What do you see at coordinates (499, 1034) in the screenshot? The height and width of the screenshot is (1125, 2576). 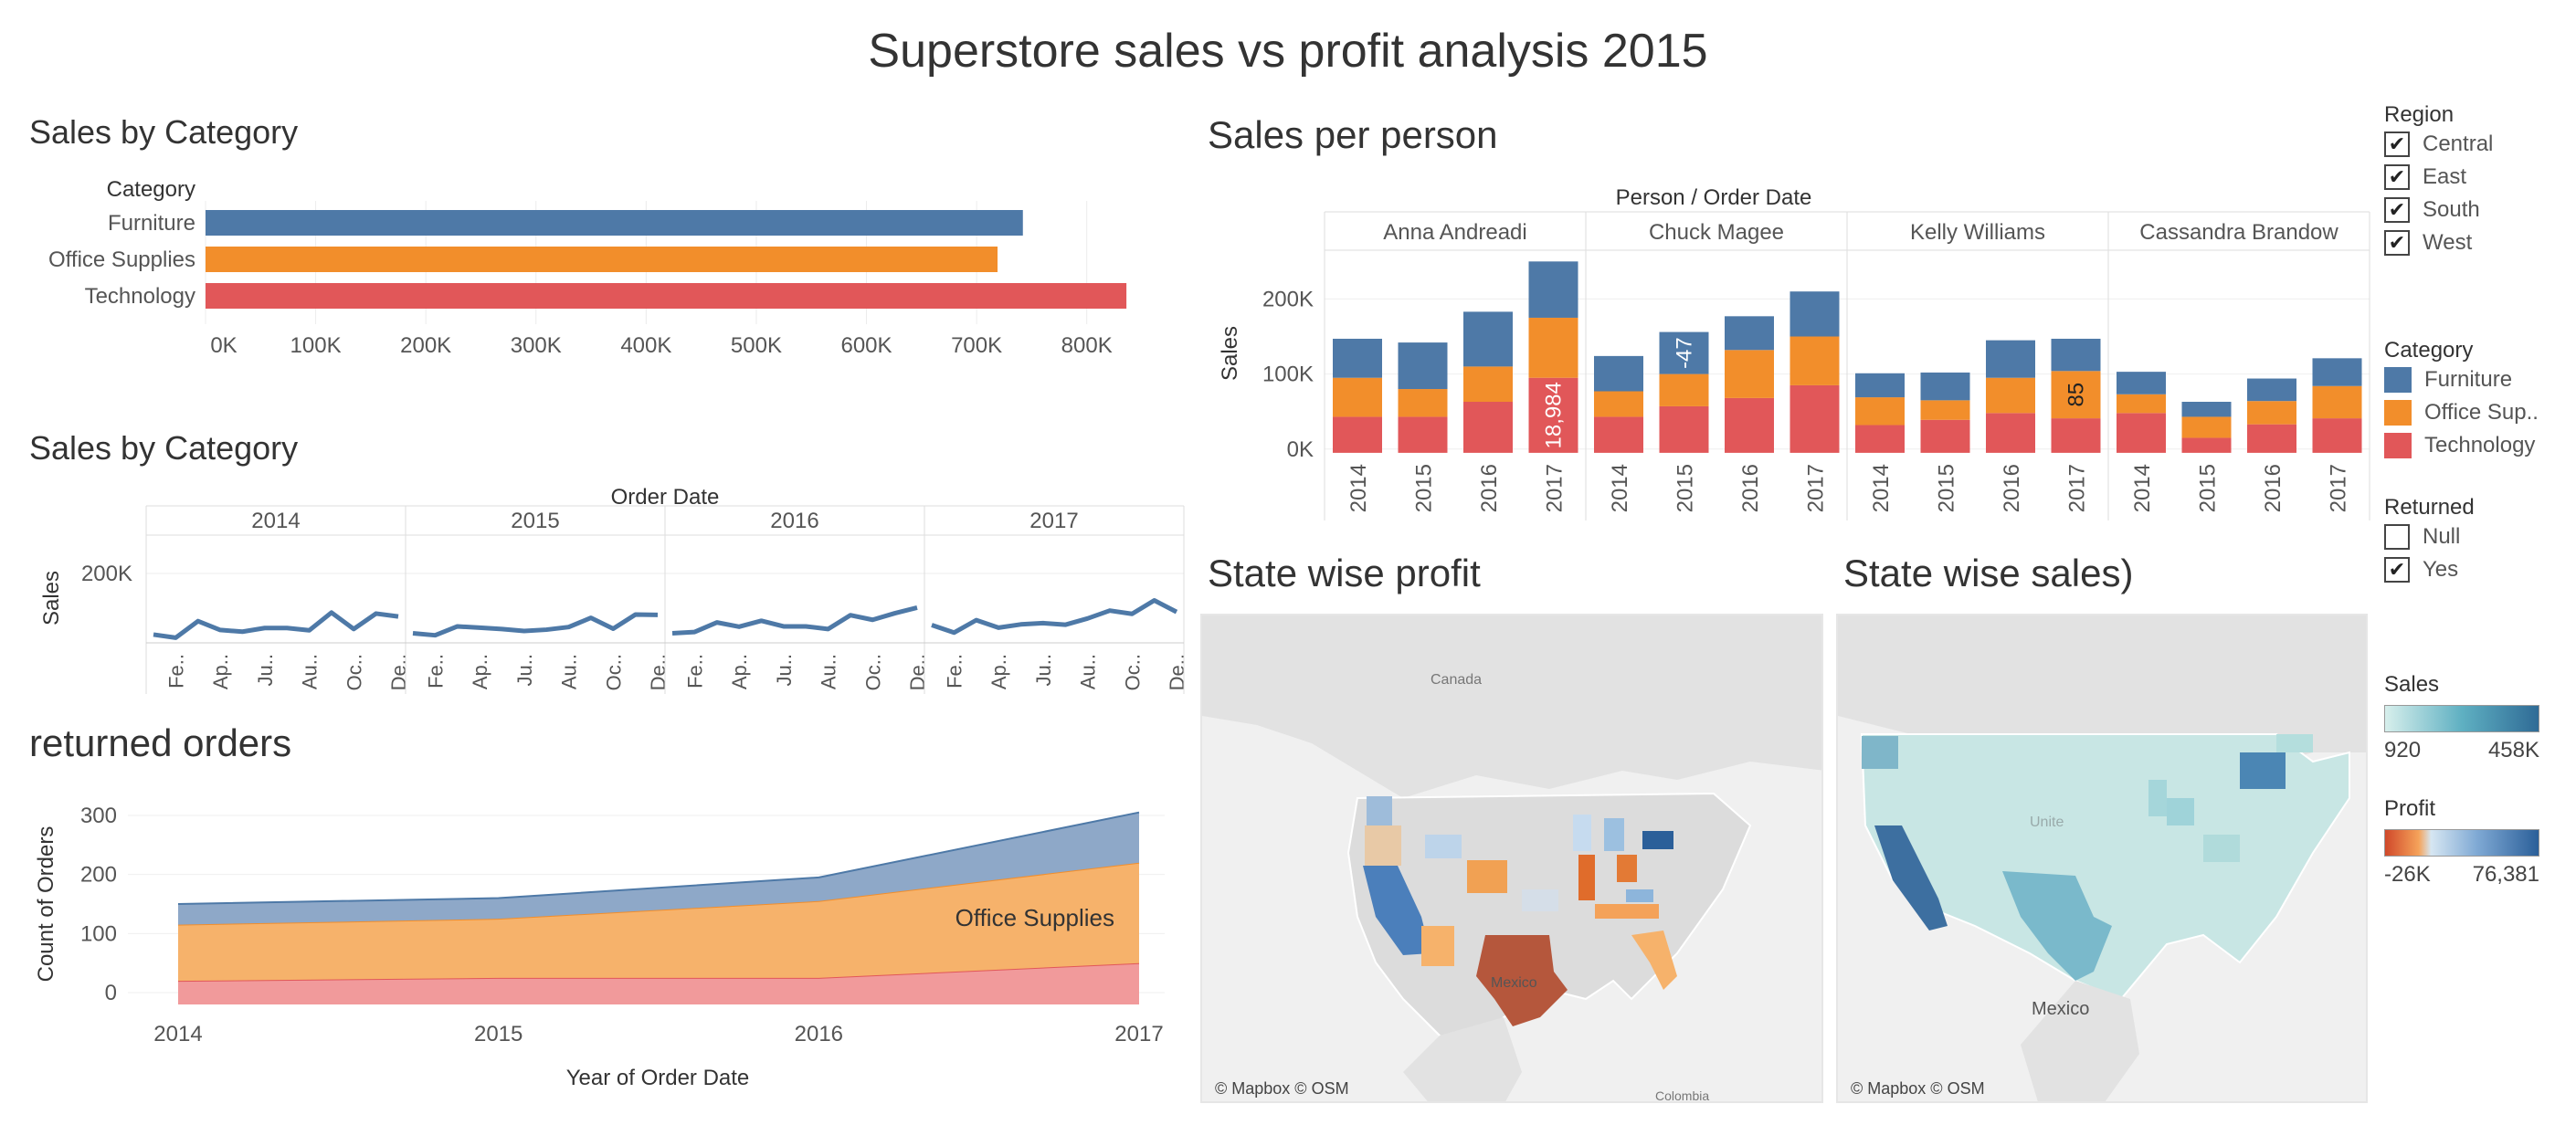 I see `x-tick-label: 2015` at bounding box center [499, 1034].